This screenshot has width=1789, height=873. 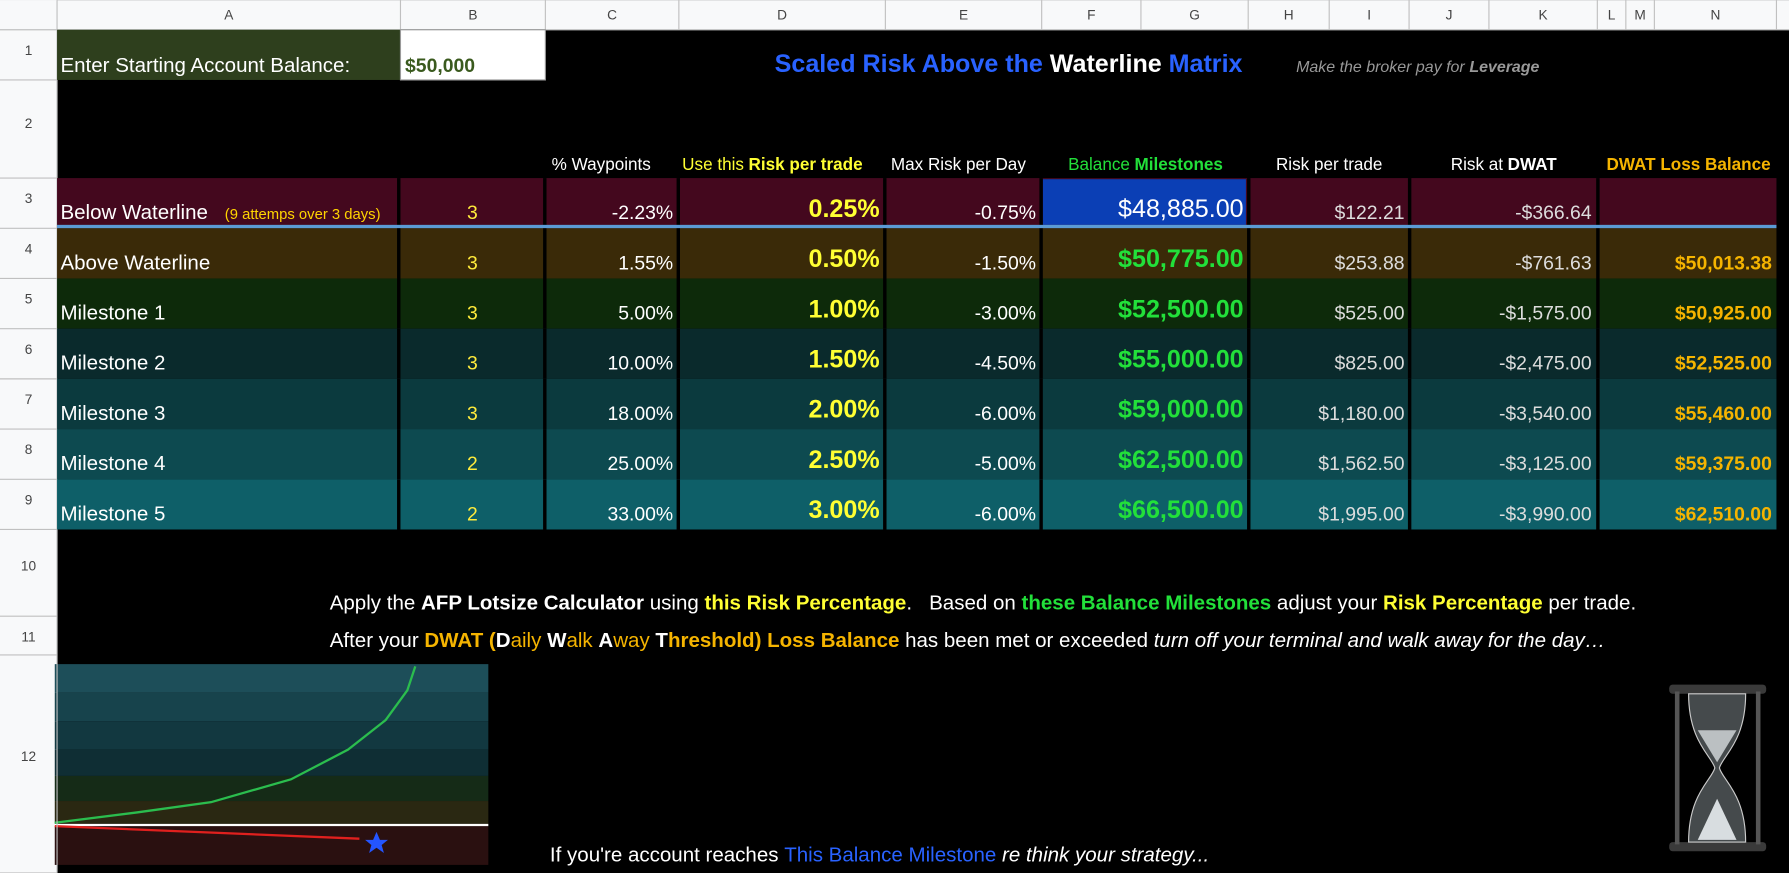 I want to click on rich-text: Make the broker pay for Leverage, so click(x=1417, y=67).